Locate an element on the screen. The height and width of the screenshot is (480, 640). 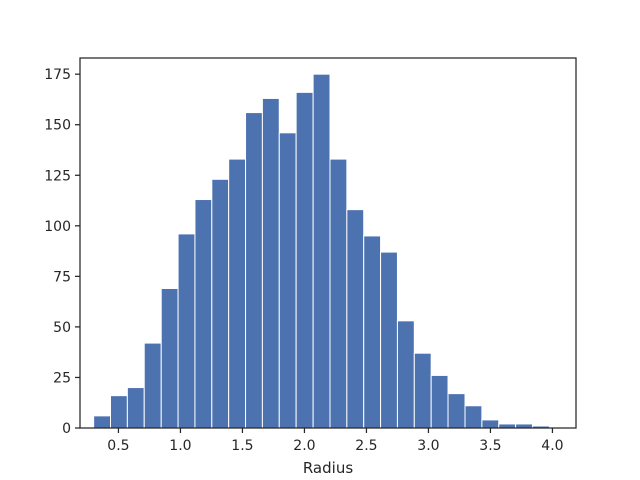
y-tick-label: 175 is located at coordinates (57, 75).